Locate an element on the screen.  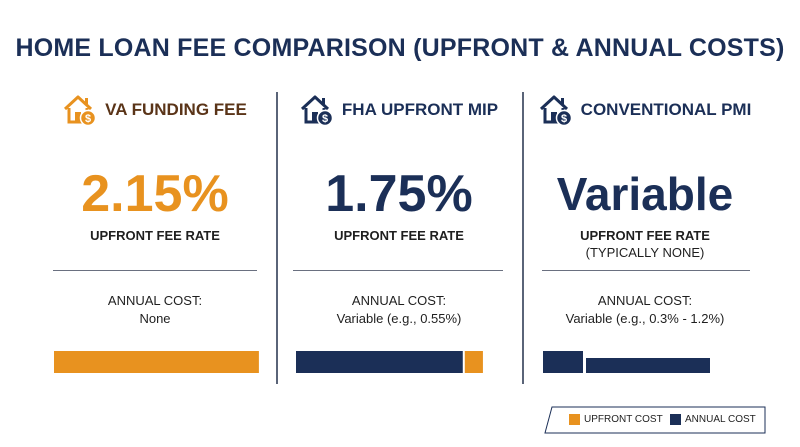
fha-annual-value: Variable (e.g., 0.55%) is located at coordinates (399, 318).